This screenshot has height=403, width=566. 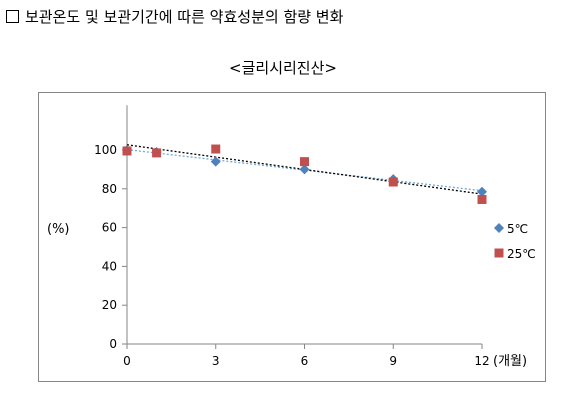 What do you see at coordinates (127, 361) in the screenshot?
I see `x-tick-label: 0` at bounding box center [127, 361].